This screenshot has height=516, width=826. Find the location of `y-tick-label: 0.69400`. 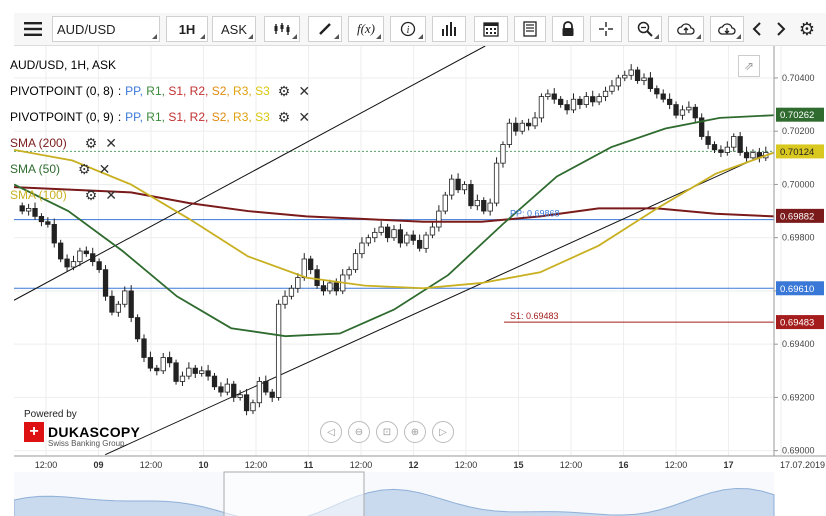

y-tick-label: 0.69400 is located at coordinates (798, 344).